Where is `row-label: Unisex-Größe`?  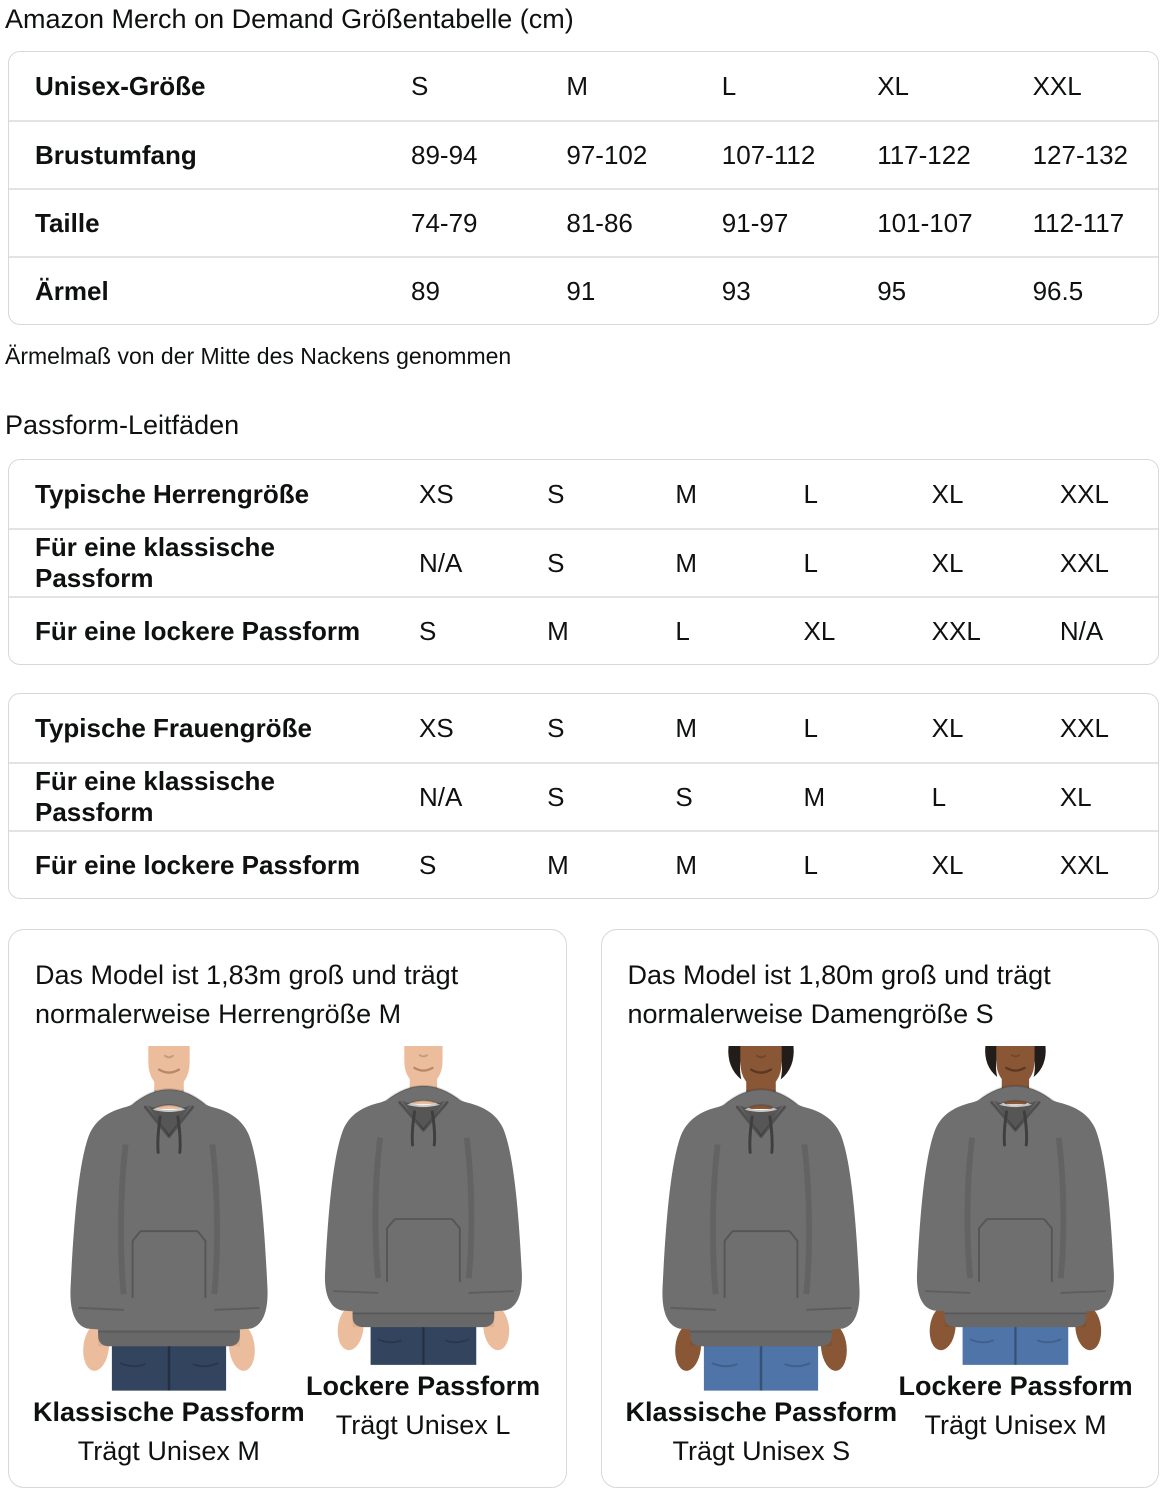 row-label: Unisex-Größe is located at coordinates (120, 85).